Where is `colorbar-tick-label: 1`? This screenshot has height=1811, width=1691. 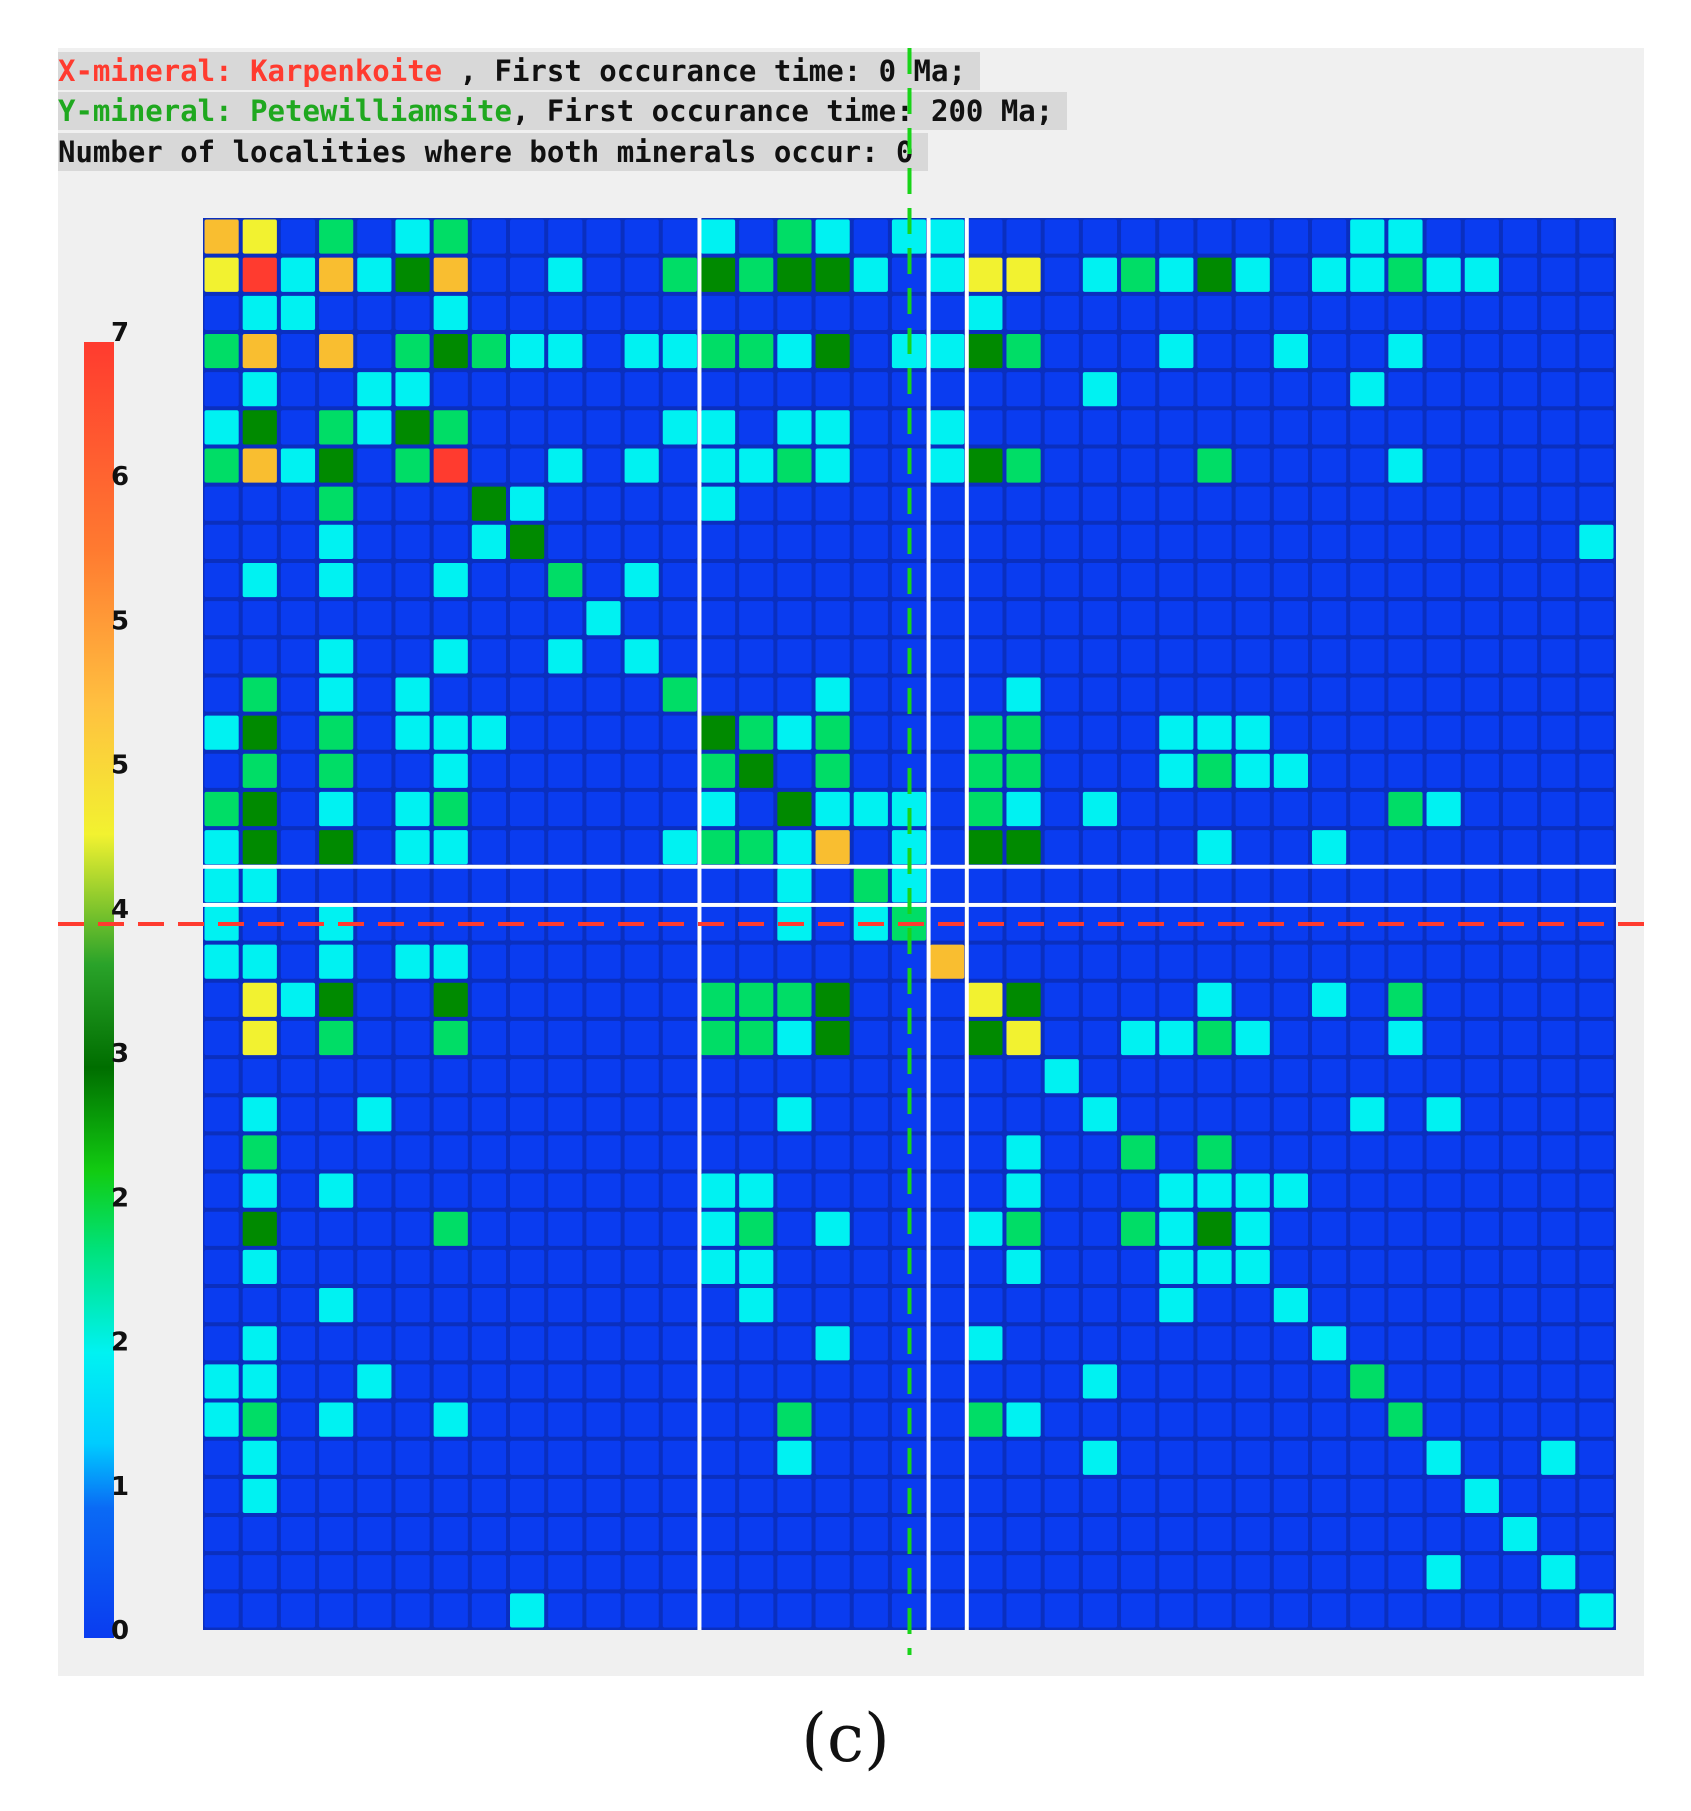
colorbar-tick-label: 1 is located at coordinates (120, 1487).